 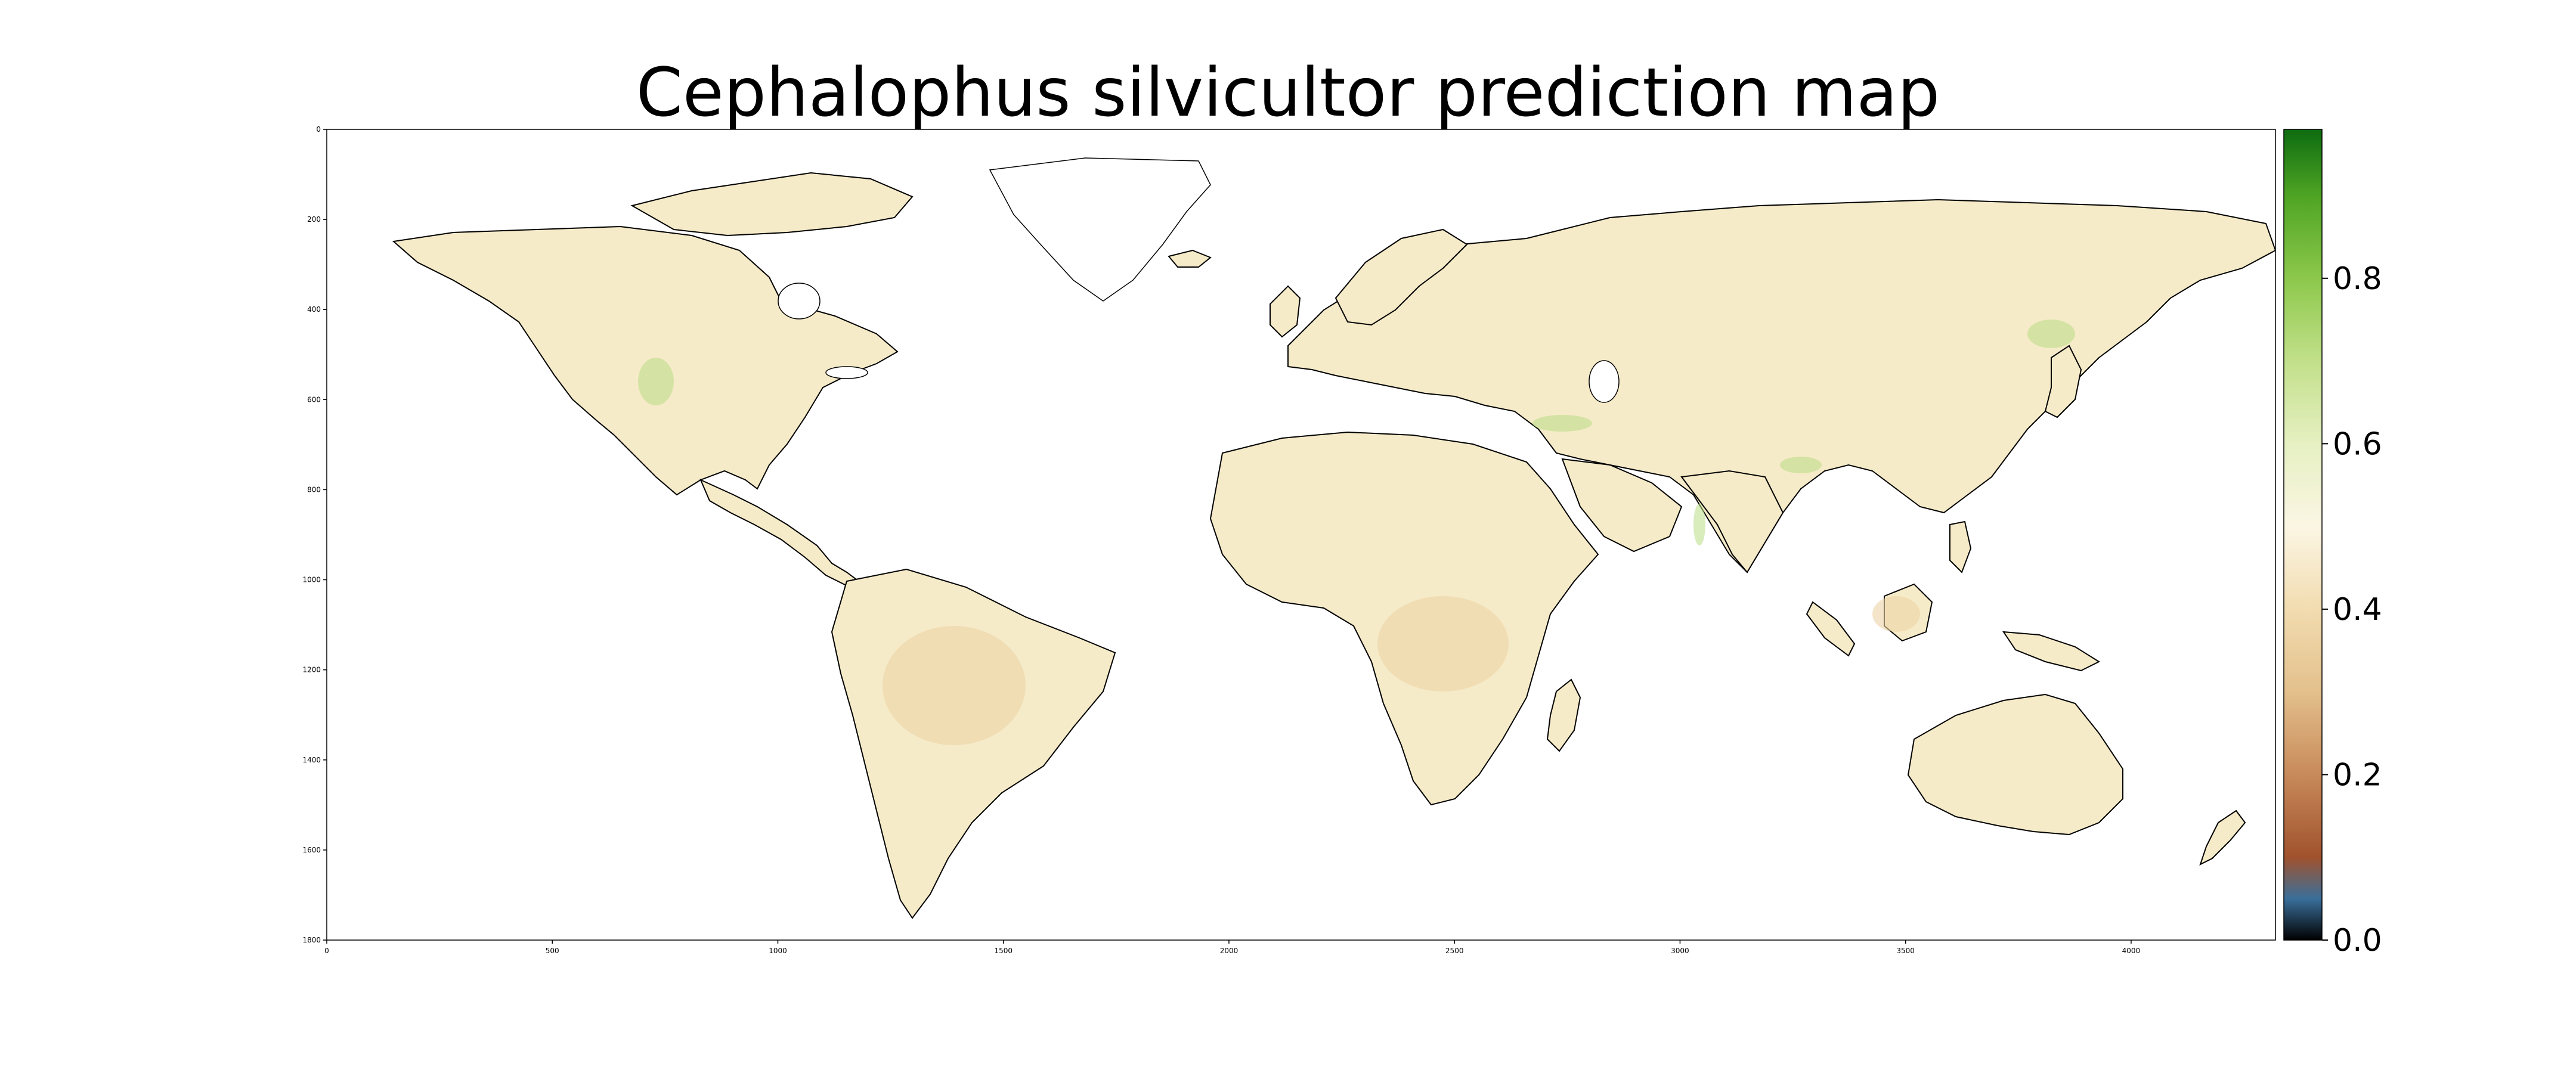 What do you see at coordinates (552, 951) in the screenshot?
I see `x-tick-label: 500` at bounding box center [552, 951].